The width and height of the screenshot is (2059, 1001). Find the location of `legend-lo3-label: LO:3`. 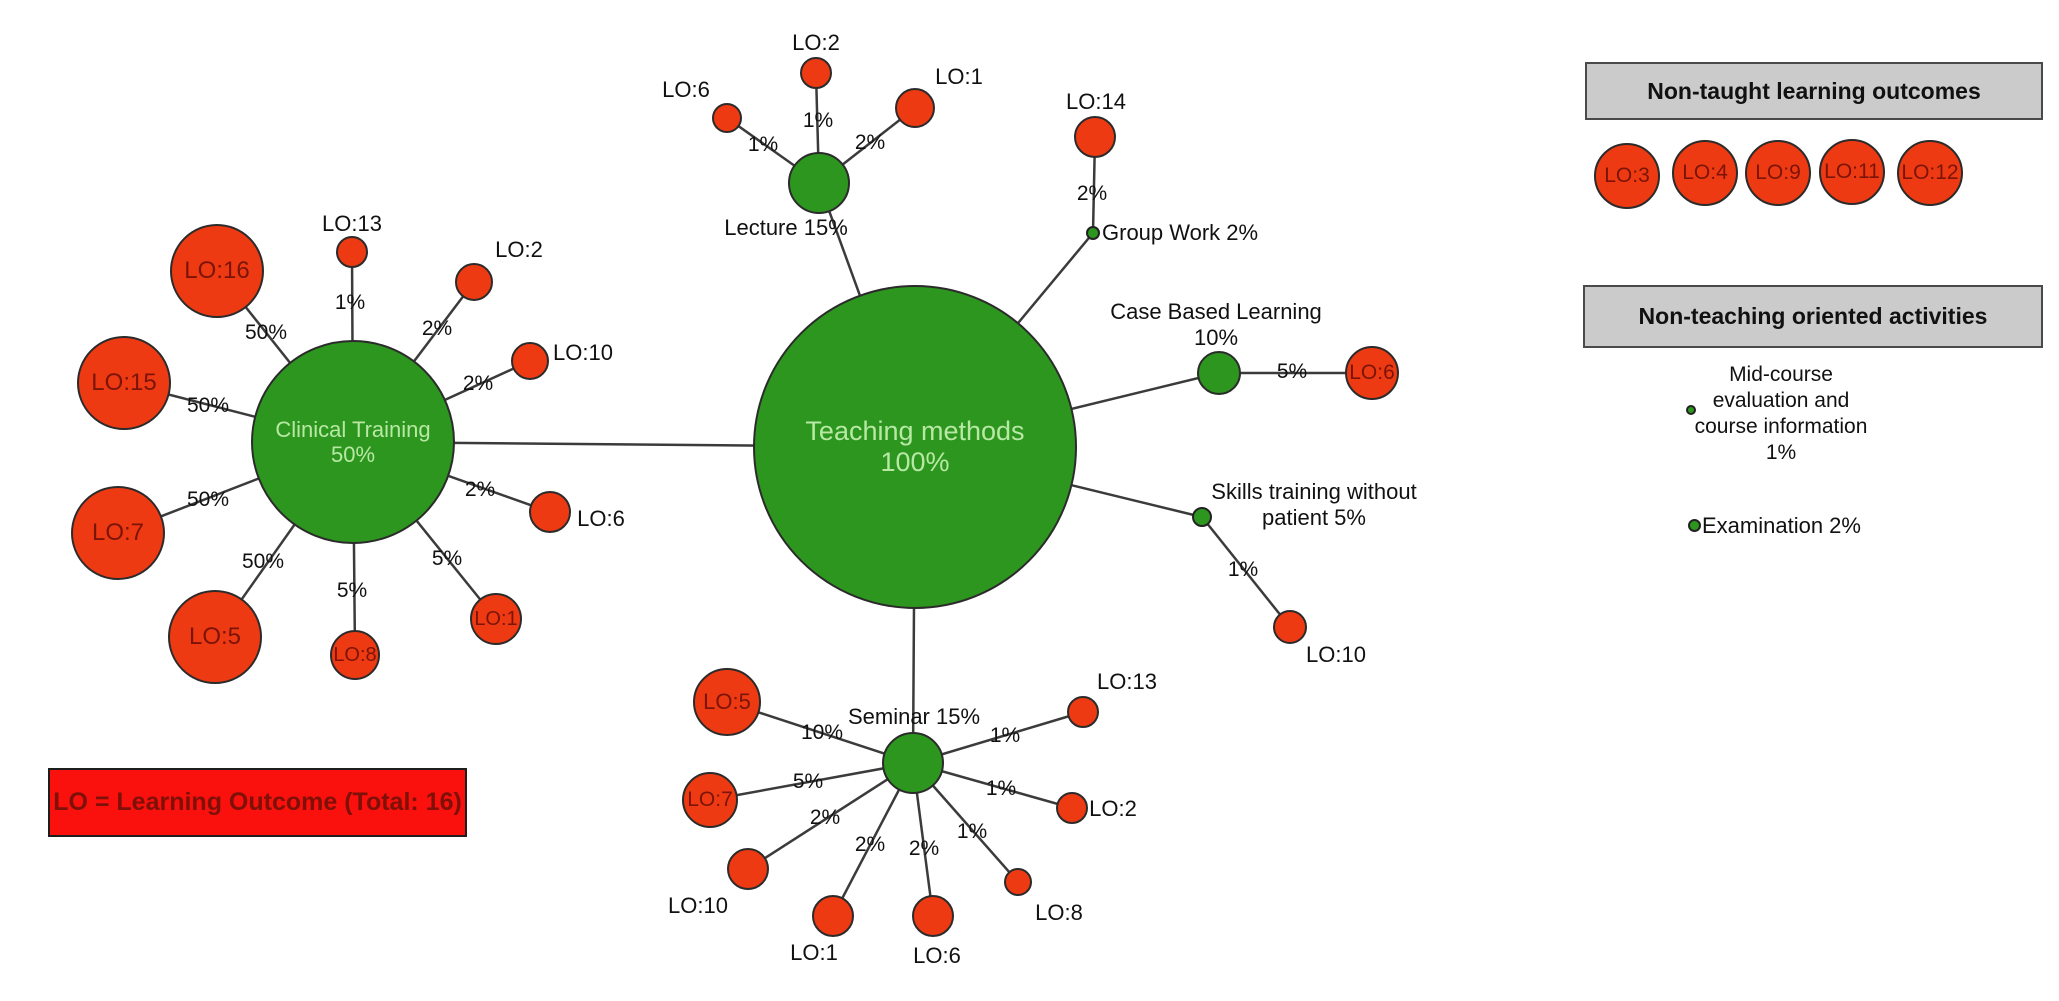

legend-lo3-label: LO:3 is located at coordinates (1627, 175).